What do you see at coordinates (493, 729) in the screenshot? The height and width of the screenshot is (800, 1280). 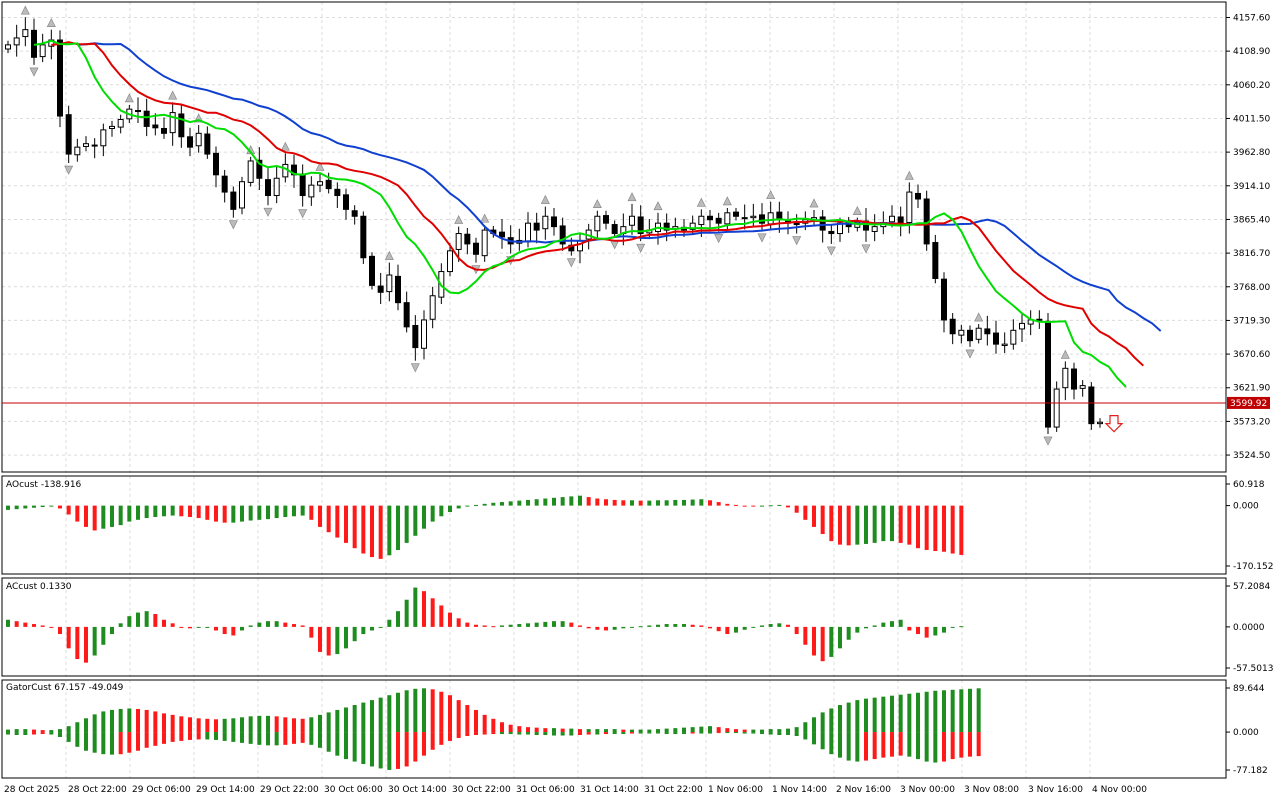 I see `gator-panel` at bounding box center [493, 729].